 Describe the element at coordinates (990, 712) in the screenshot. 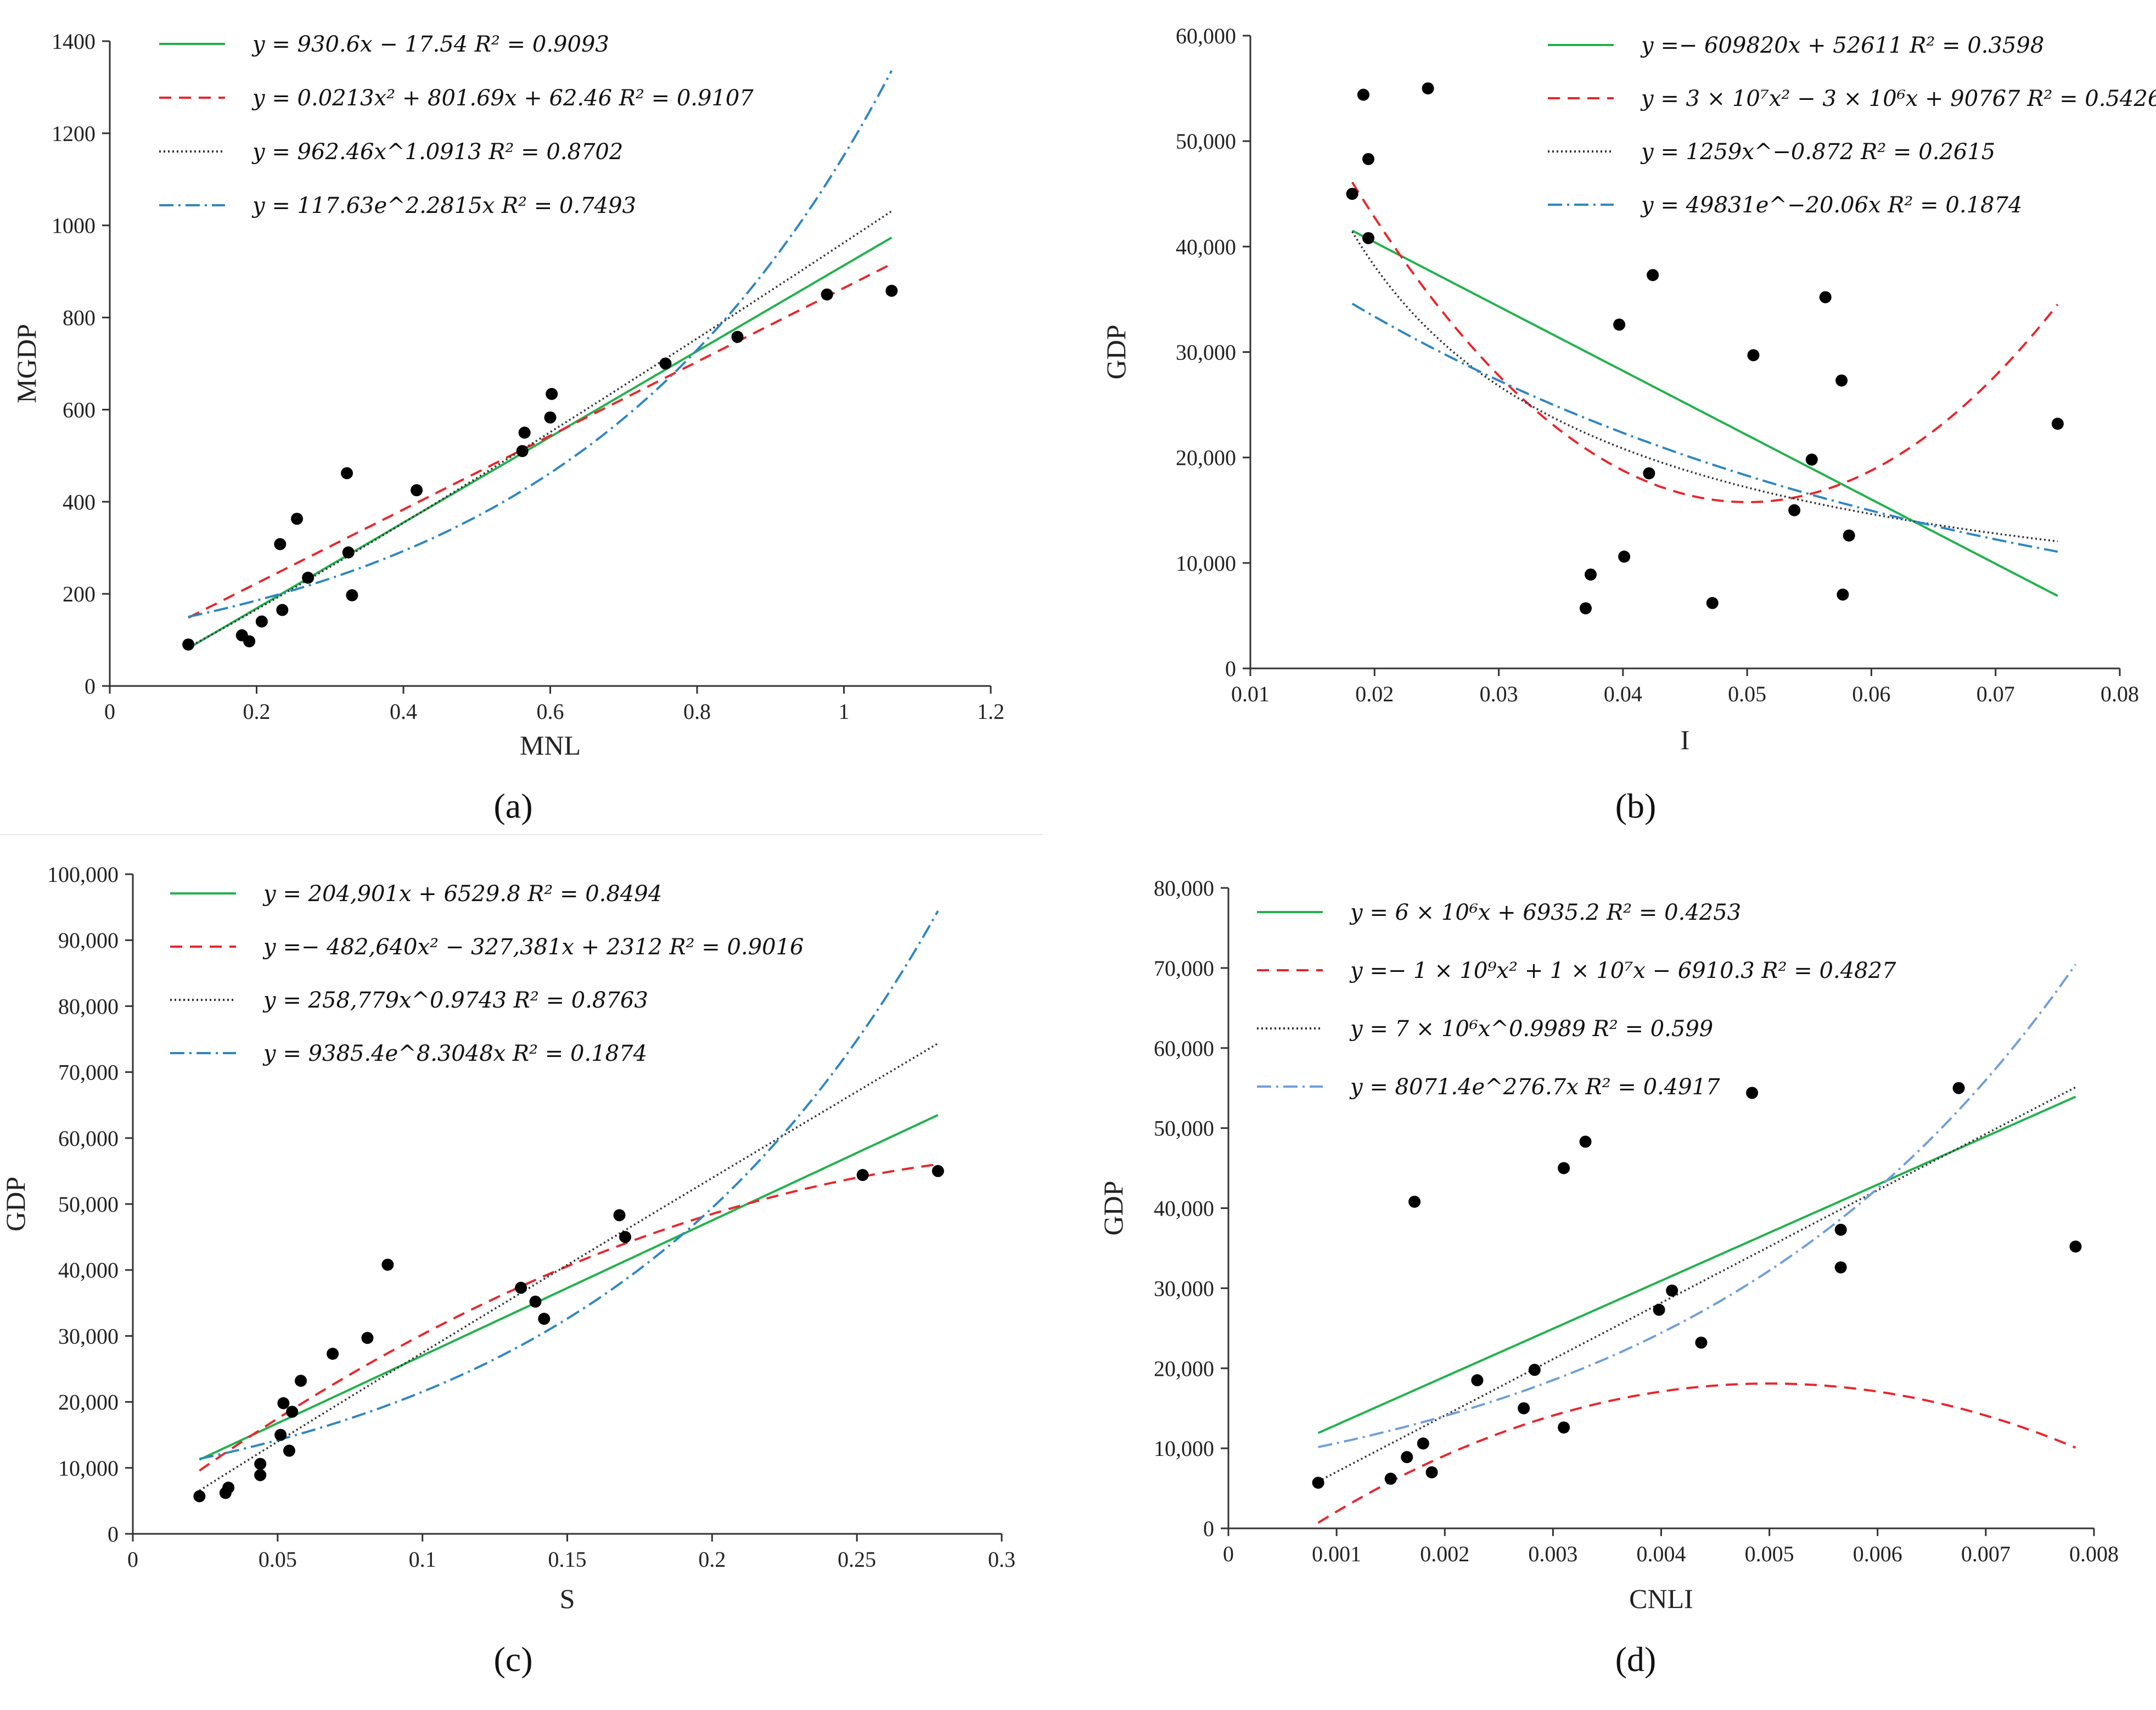

I see `x-tick-label: 1.2` at that location.